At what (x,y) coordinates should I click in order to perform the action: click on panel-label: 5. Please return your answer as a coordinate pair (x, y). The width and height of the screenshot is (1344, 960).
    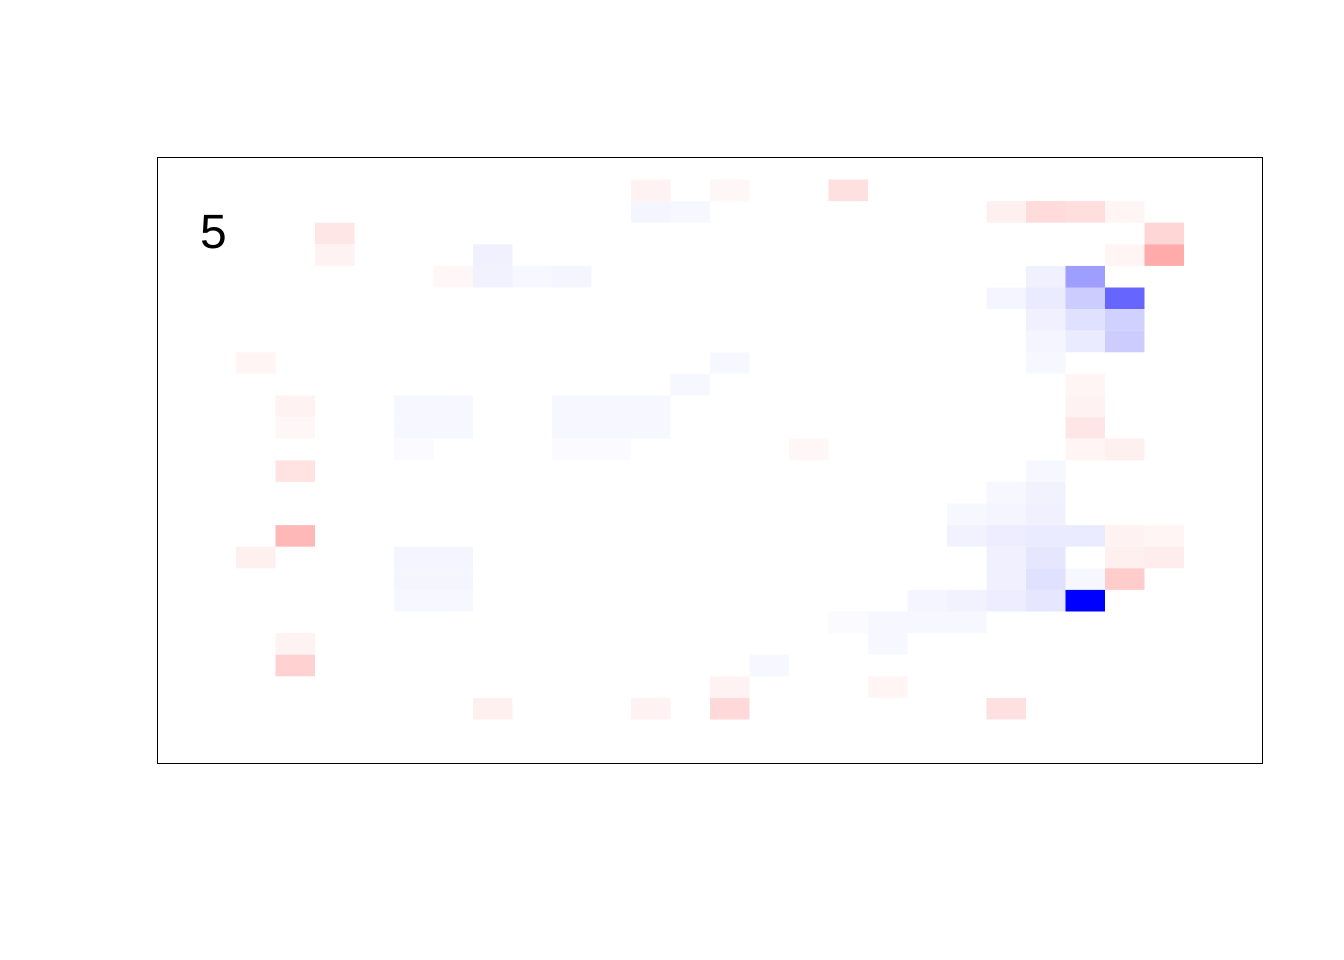
    Looking at the image, I should click on (213, 232).